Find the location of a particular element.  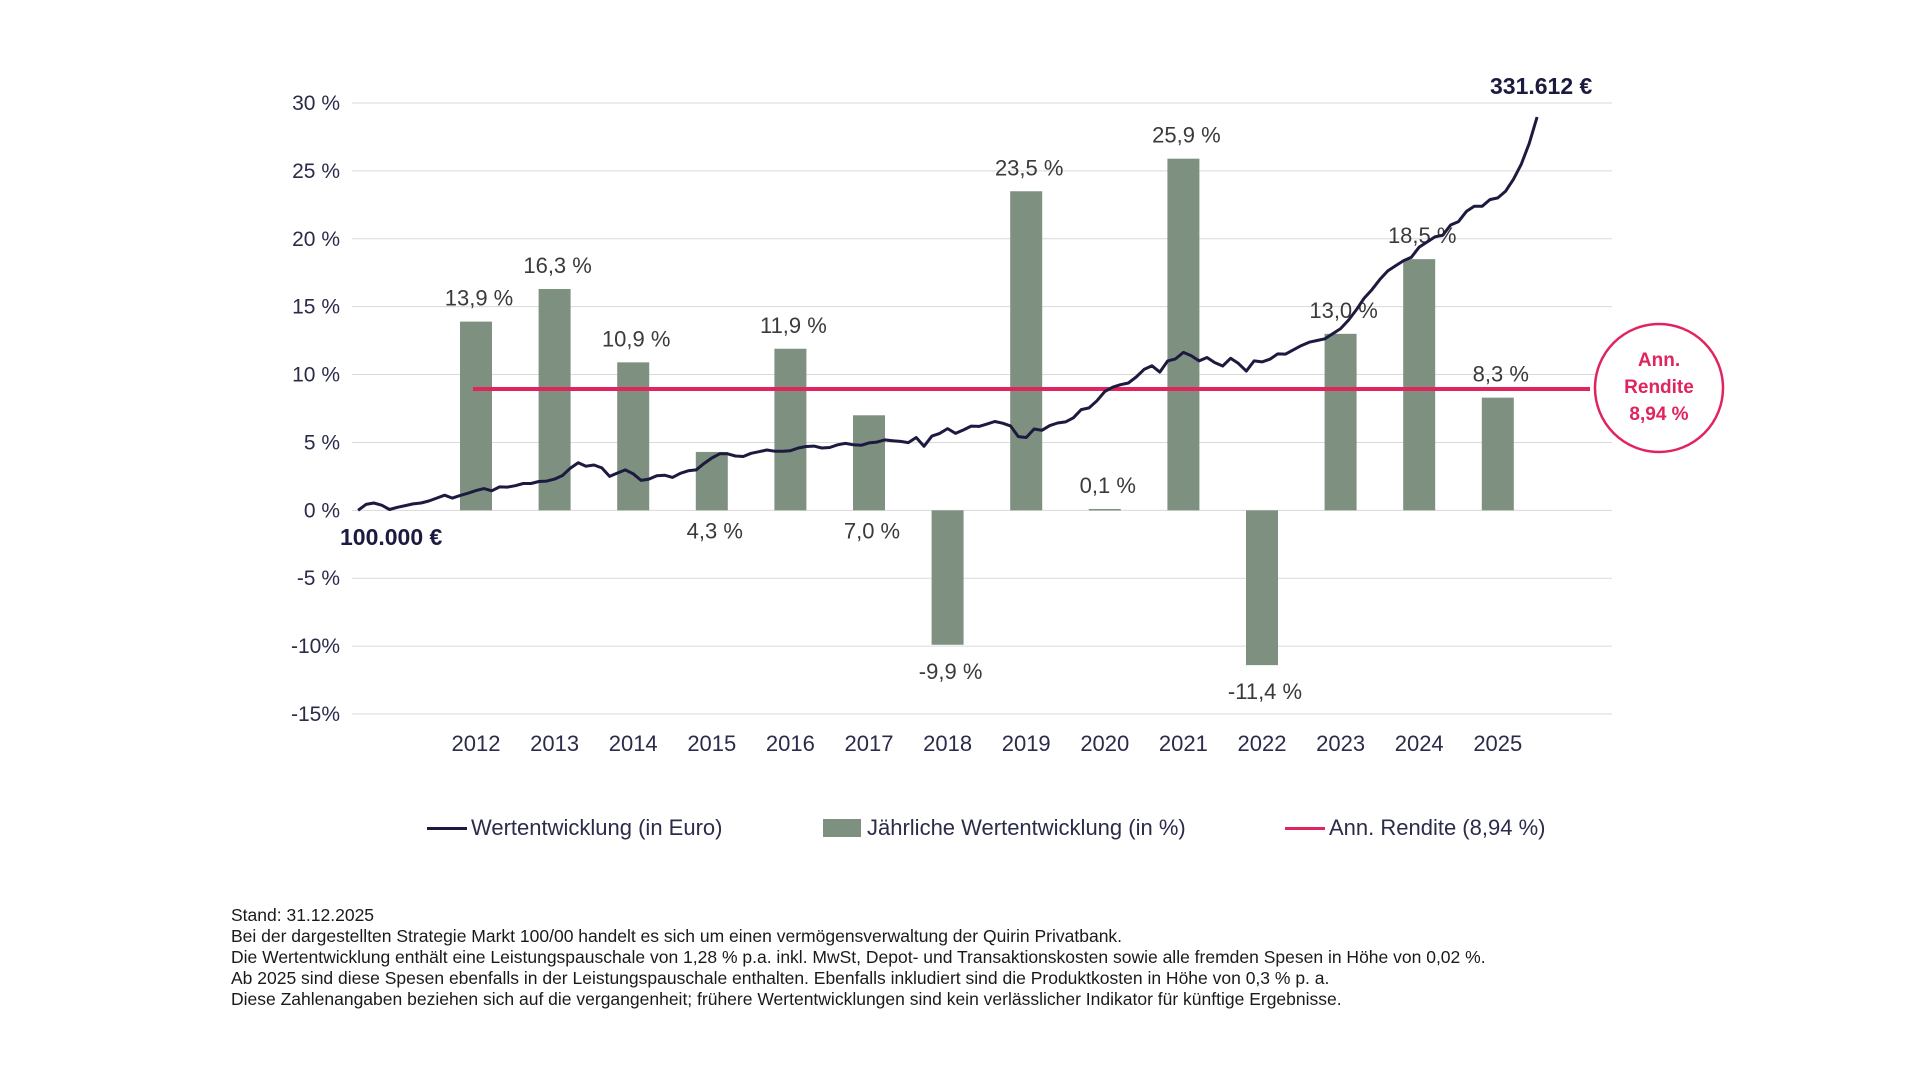

annualized-return-badge: Ann. Rendite 8,94 % is located at coordinates (1659, 388).